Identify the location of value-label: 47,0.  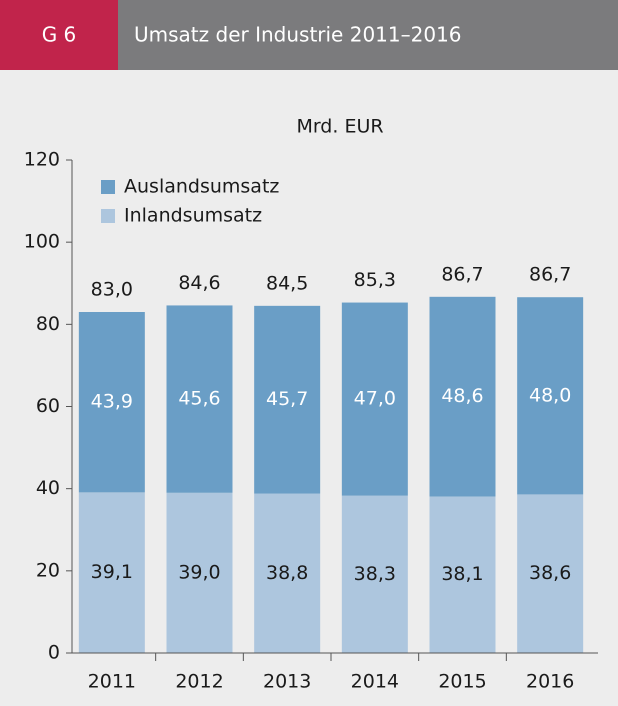
(375, 399).